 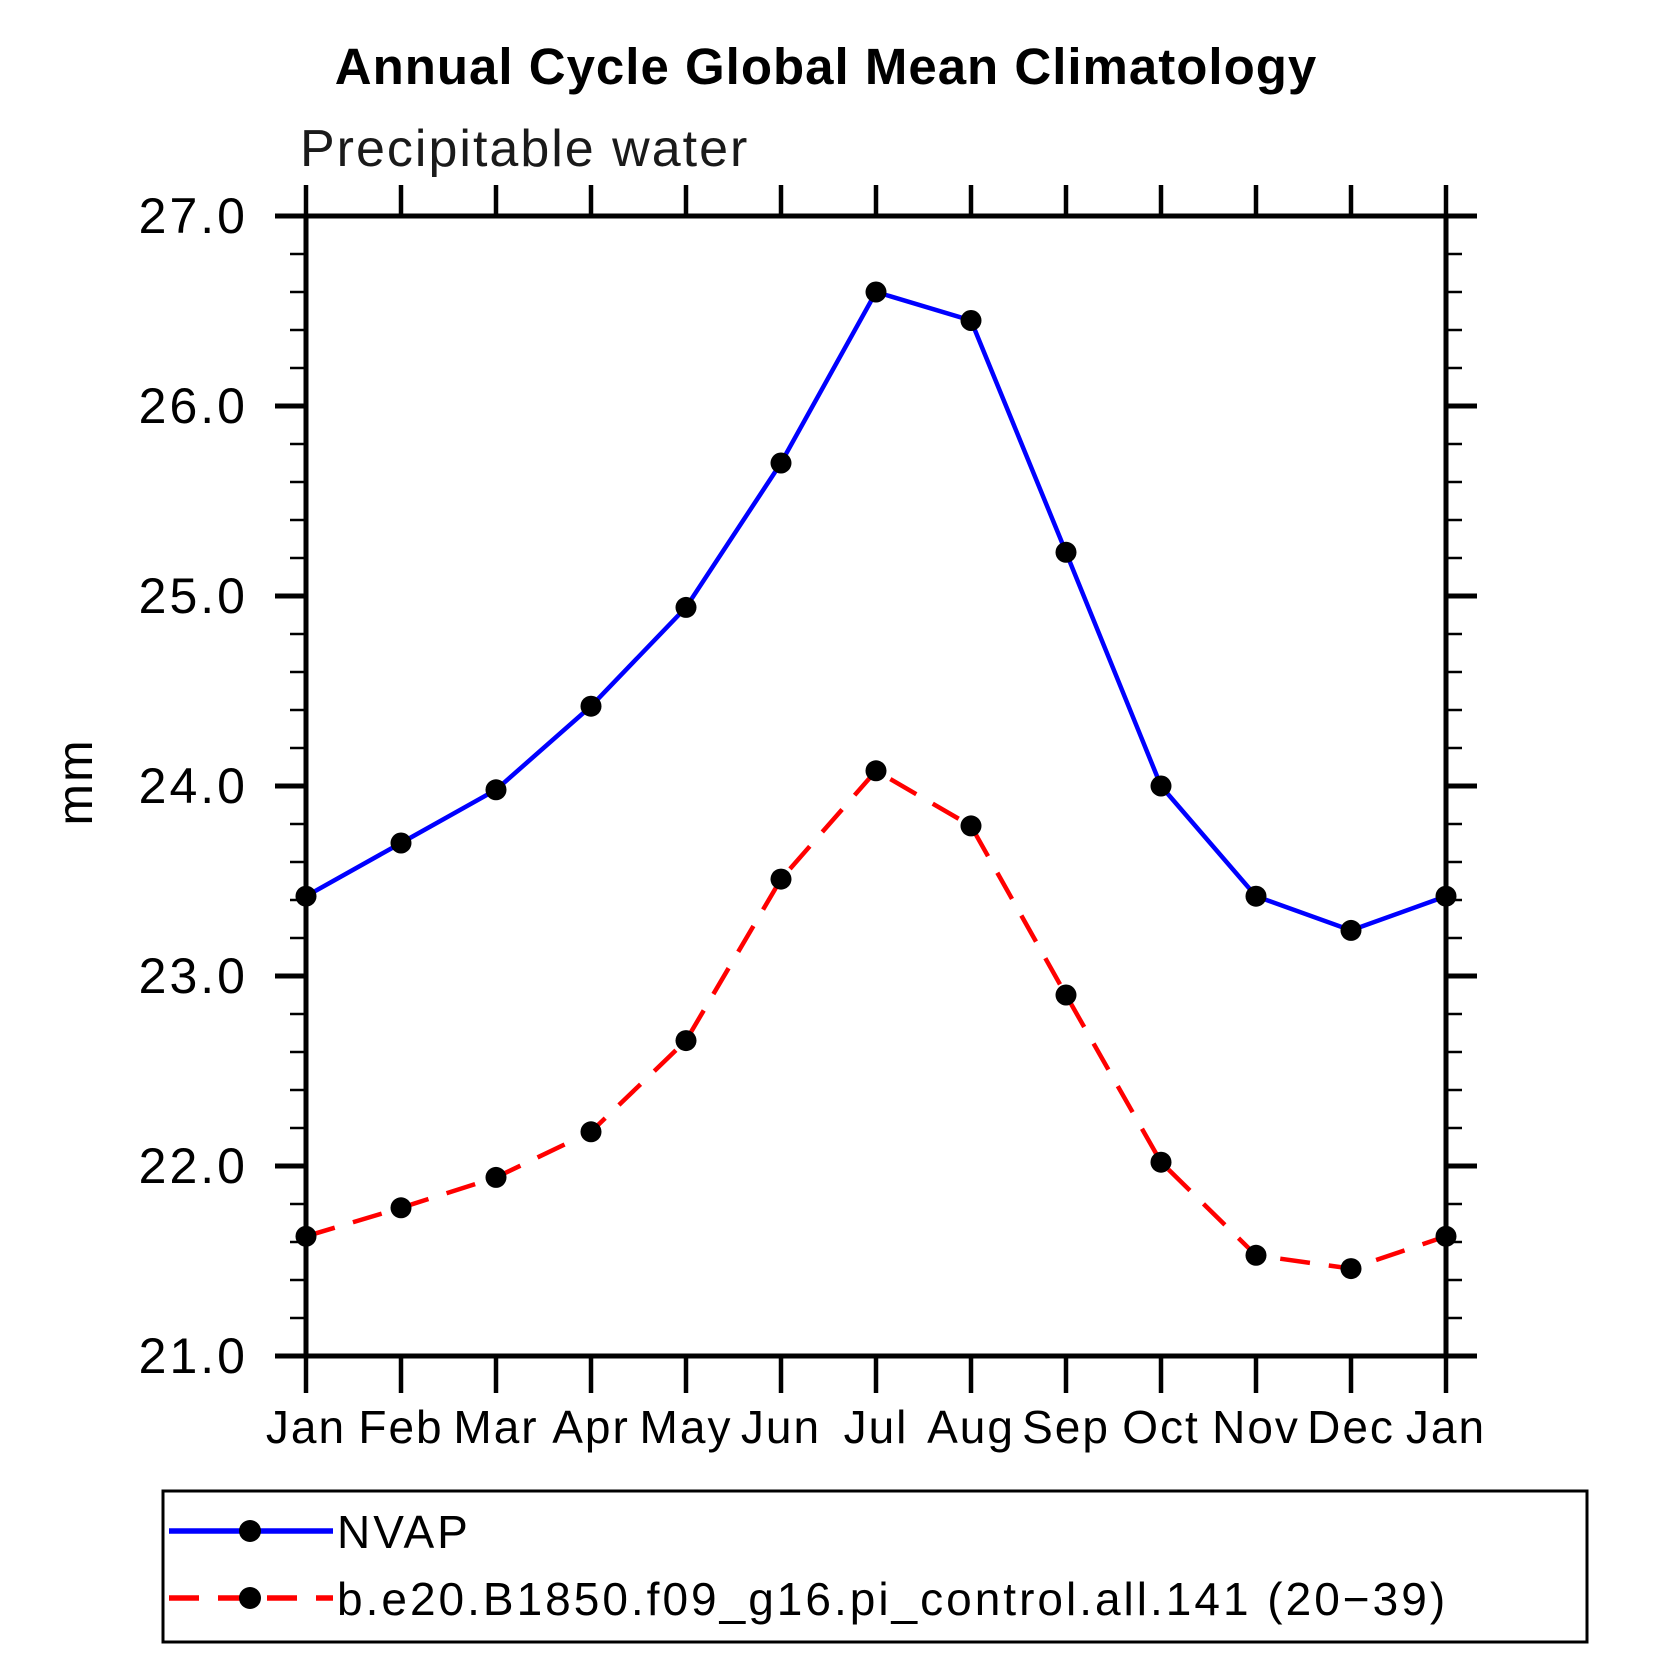 I want to click on x-tick-label: Jun, so click(x=781, y=1427).